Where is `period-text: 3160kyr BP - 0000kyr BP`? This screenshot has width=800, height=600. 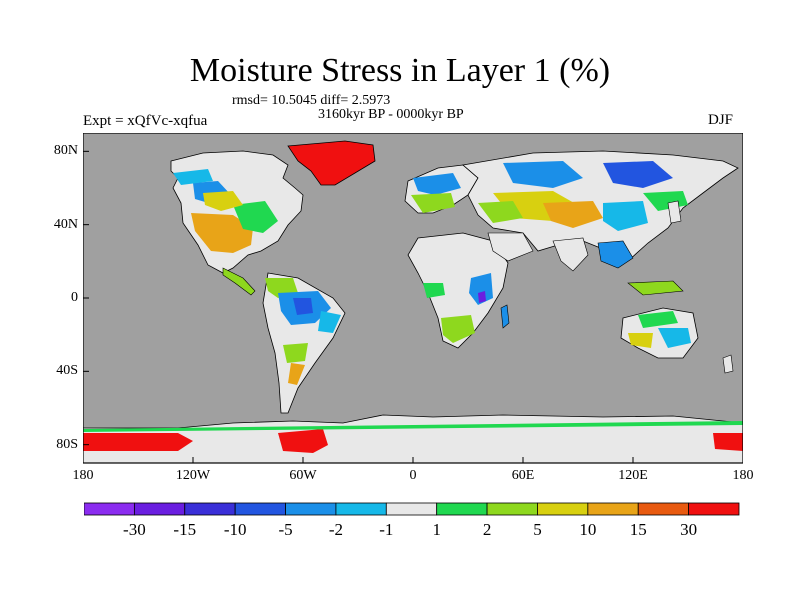 period-text: 3160kyr BP - 0000kyr BP is located at coordinates (391, 114).